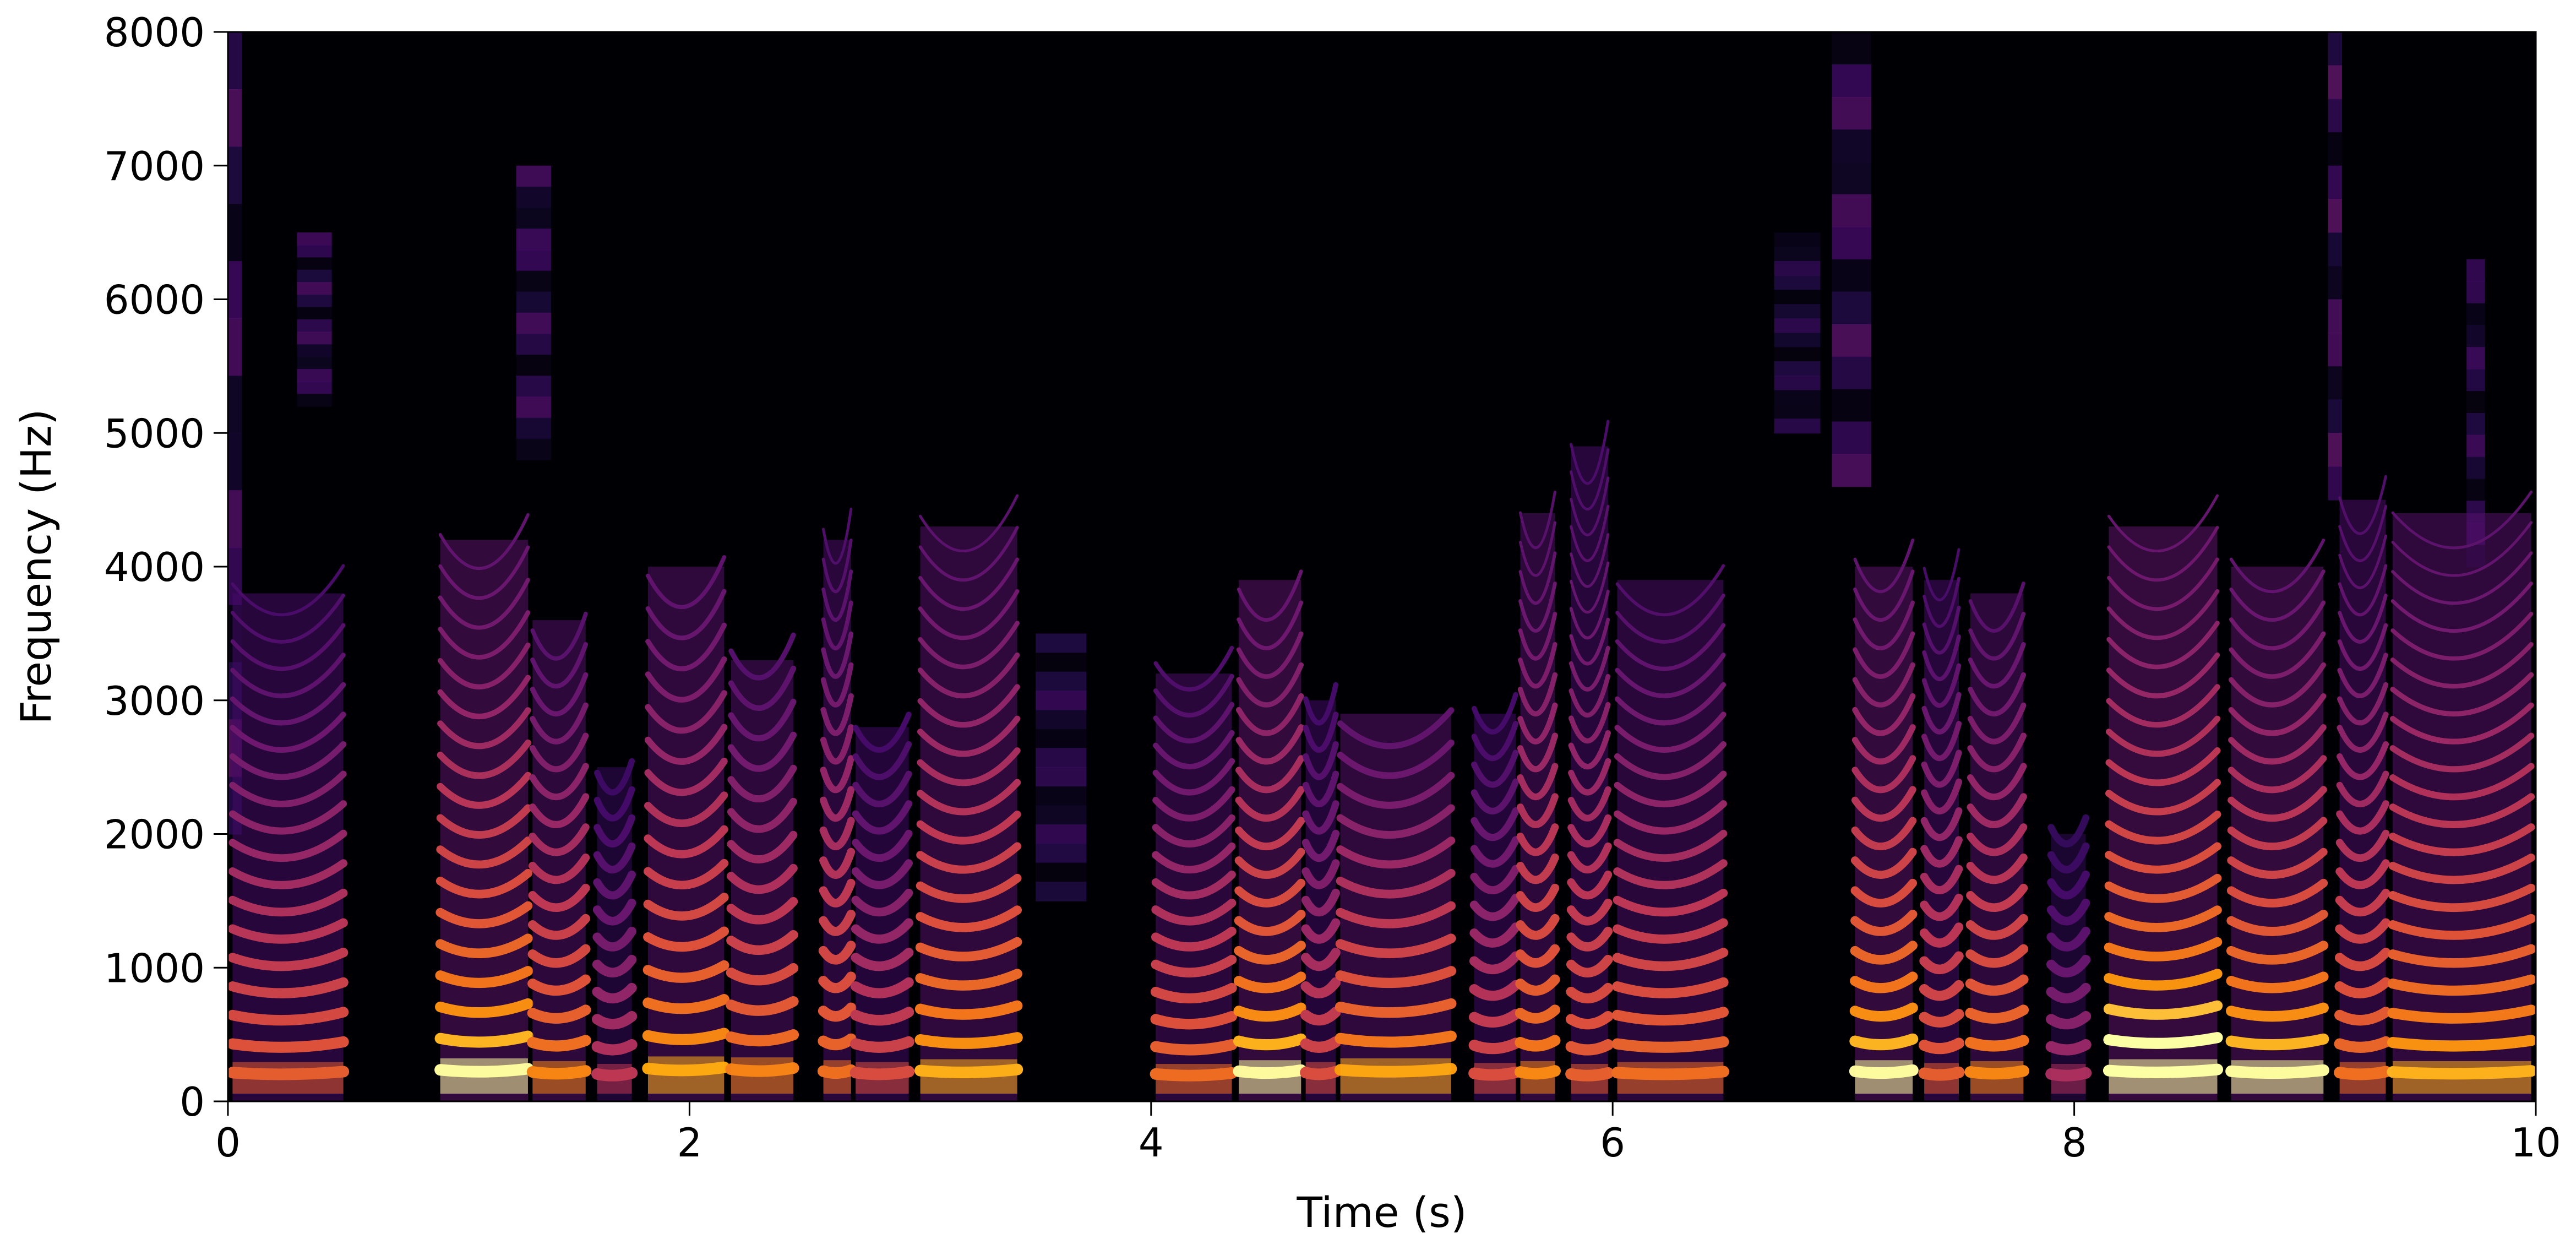 This screenshot has height=1255, width=2576. Describe the element at coordinates (154, 701) in the screenshot. I see `y-tick-label: 3000` at that location.